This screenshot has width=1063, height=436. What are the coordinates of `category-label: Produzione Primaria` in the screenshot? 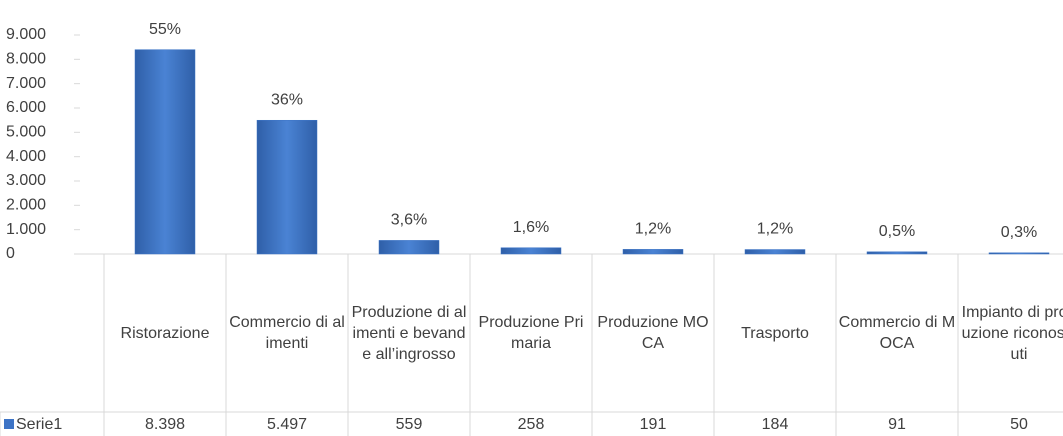 It's located at (531, 333).